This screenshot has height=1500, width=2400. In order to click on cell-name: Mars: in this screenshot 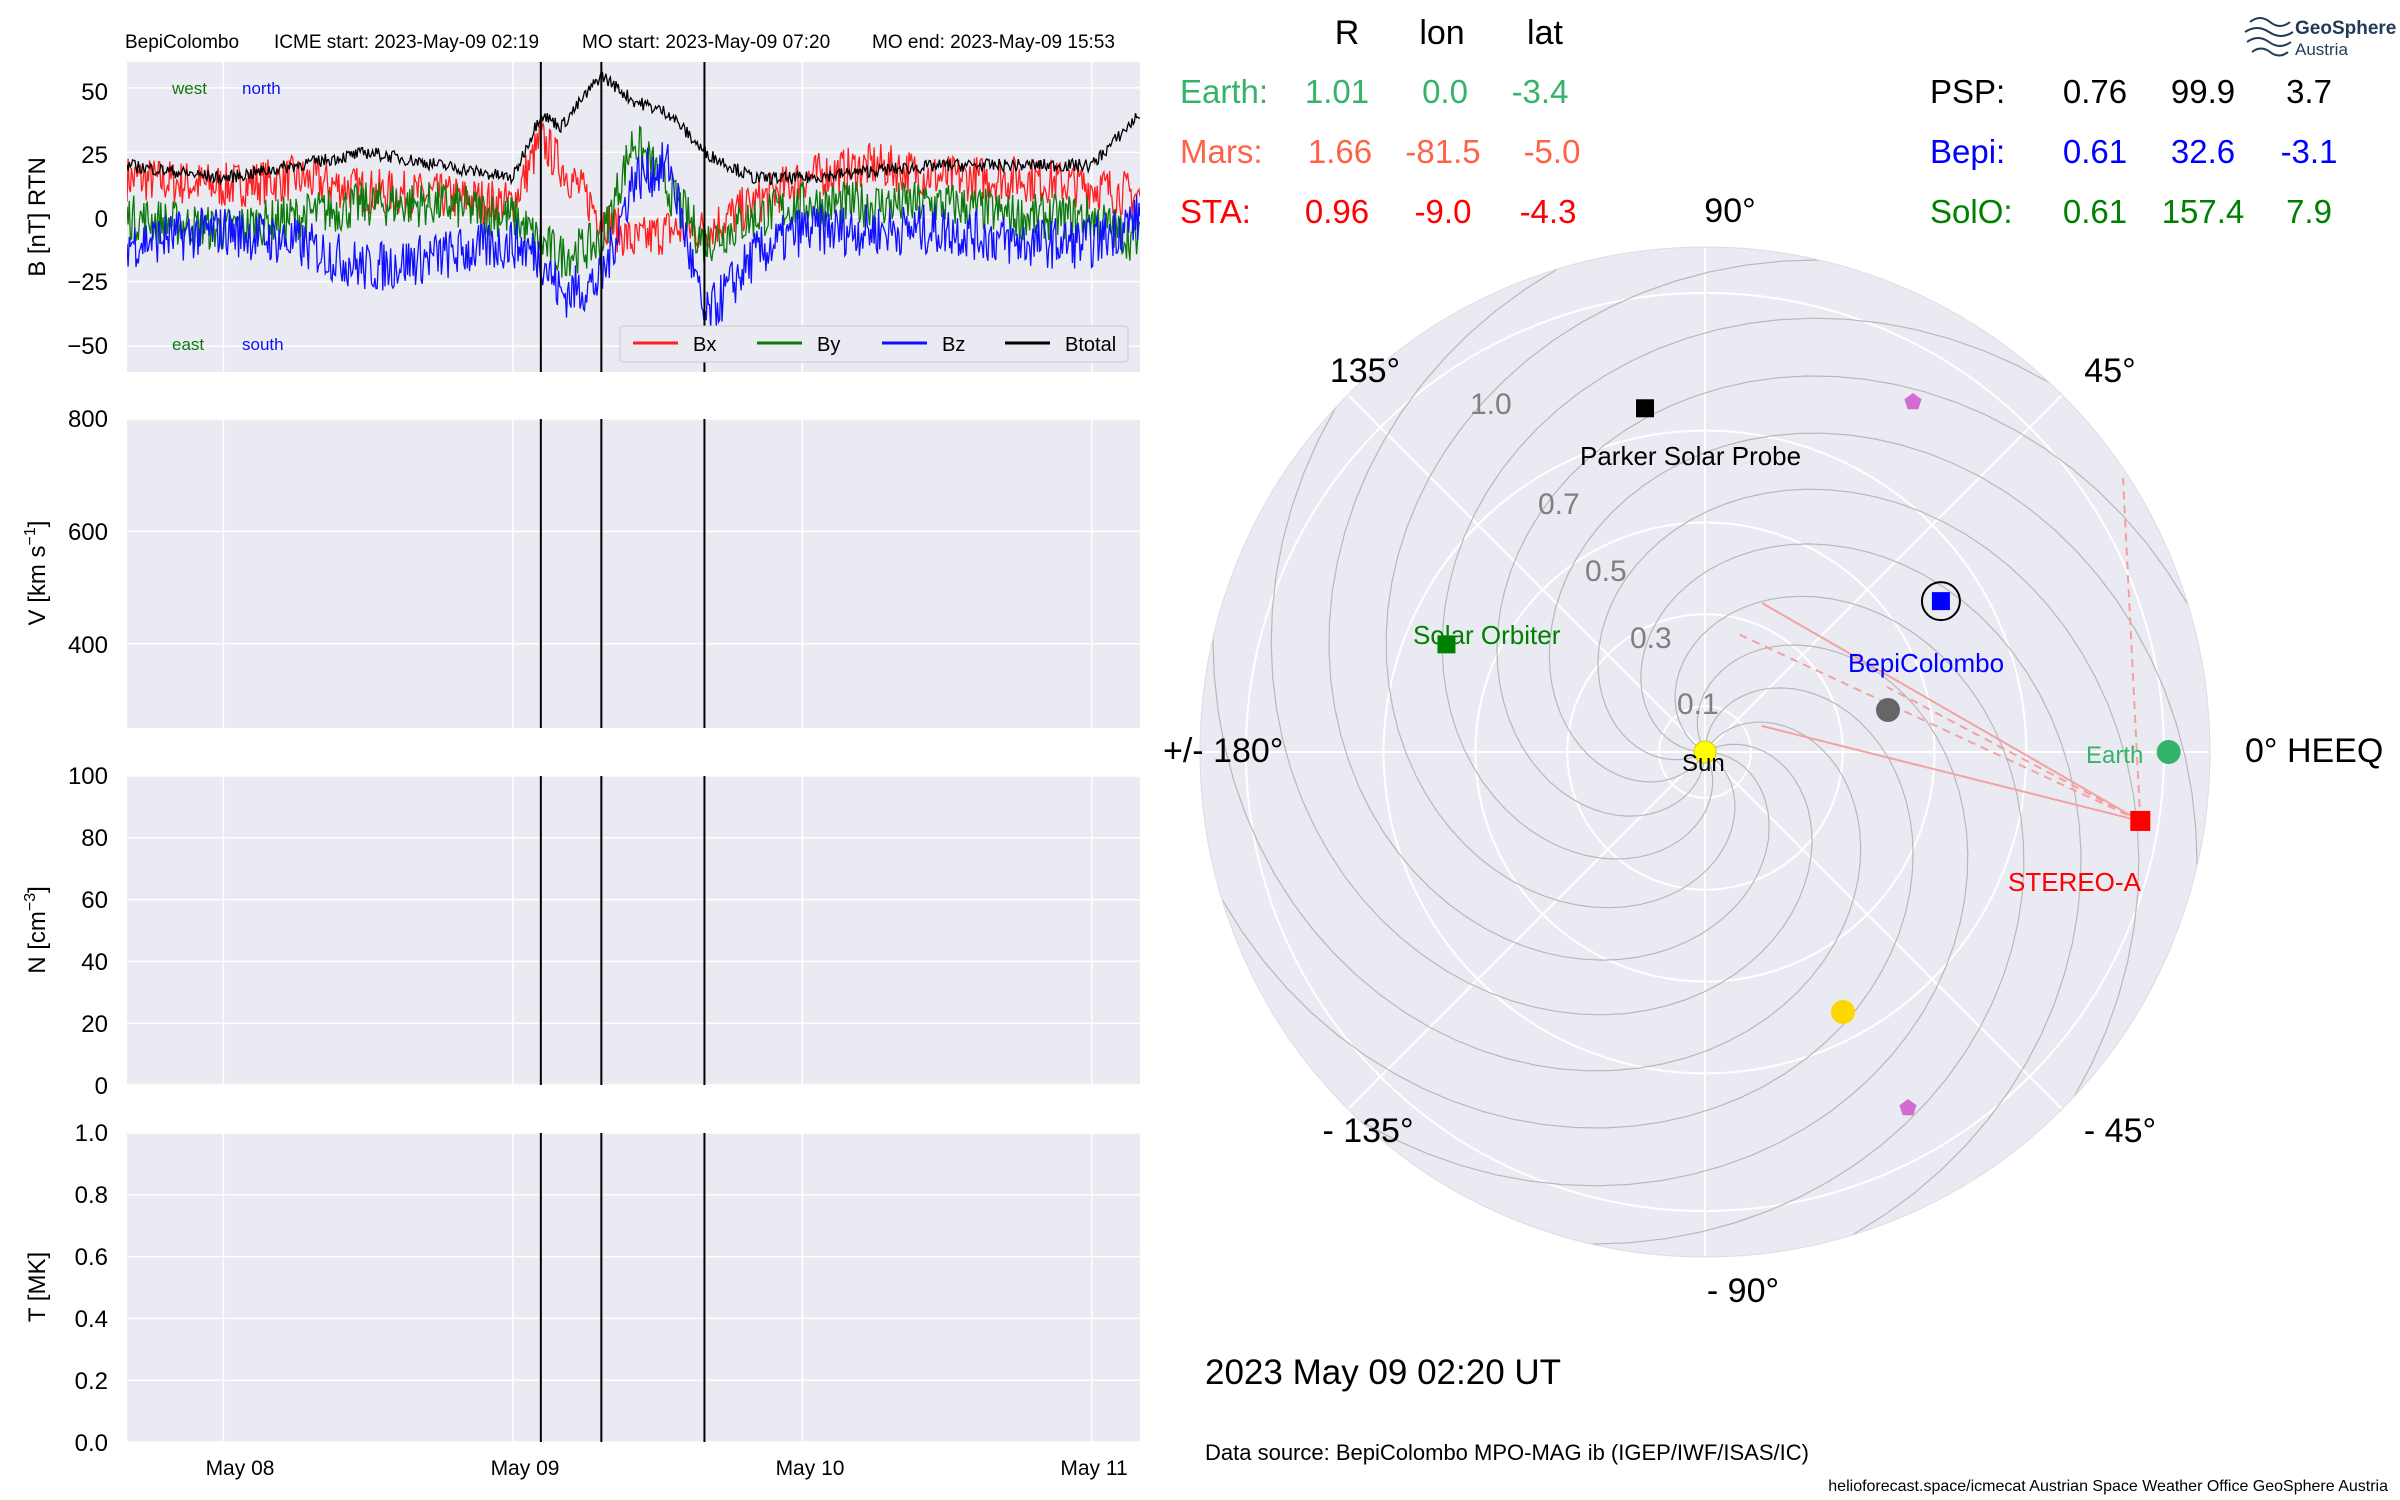, I will do `click(1221, 151)`.